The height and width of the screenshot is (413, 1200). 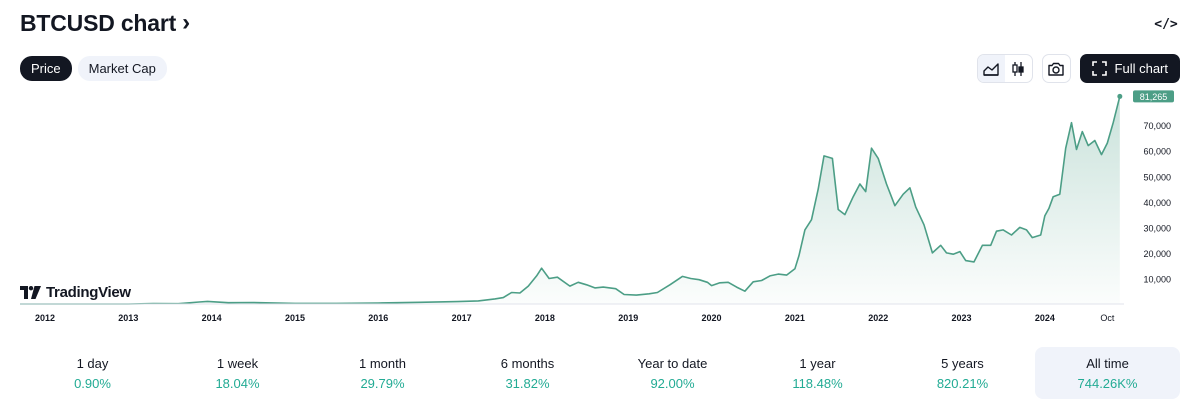 I want to click on tab-market-cap: Market Cap, so click(x=122, y=68).